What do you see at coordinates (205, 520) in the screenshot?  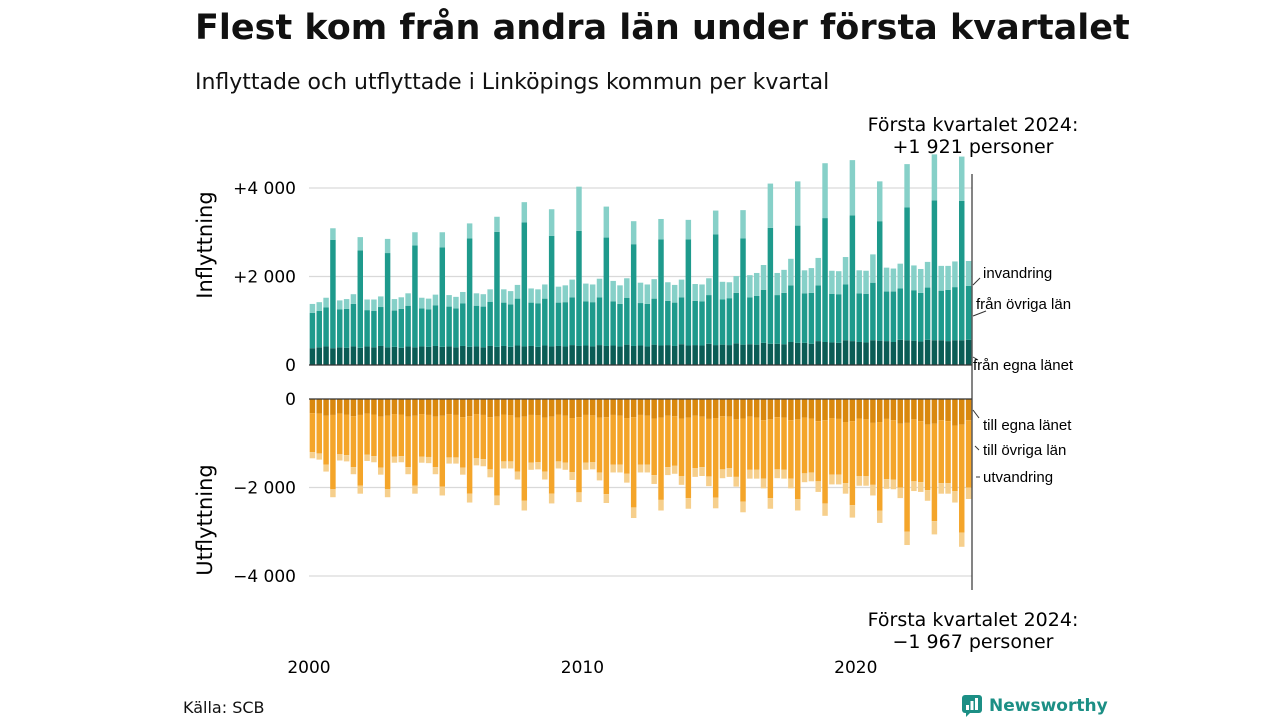 I see `bottom-ylabel: Utflyttning` at bounding box center [205, 520].